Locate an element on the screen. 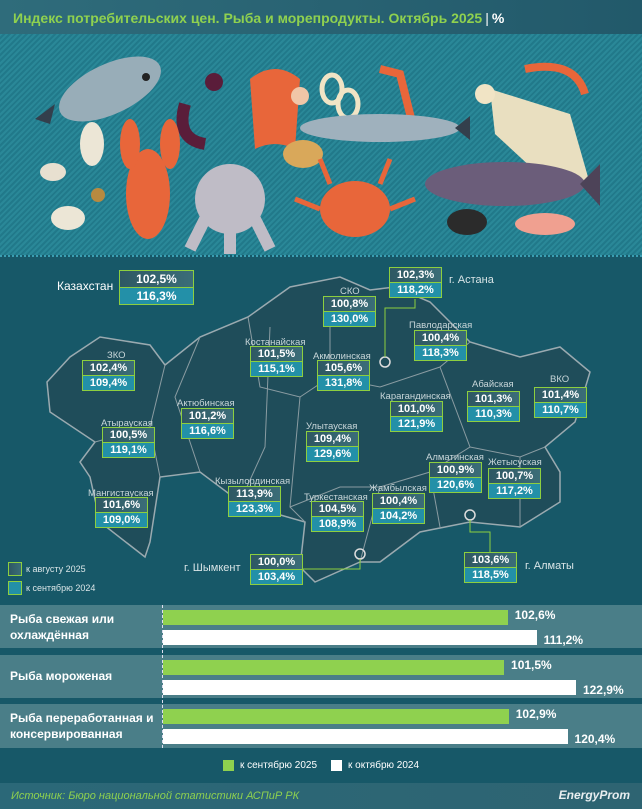 This screenshot has width=642, height=809. value-sep-2024: 110,7% is located at coordinates (560, 410).